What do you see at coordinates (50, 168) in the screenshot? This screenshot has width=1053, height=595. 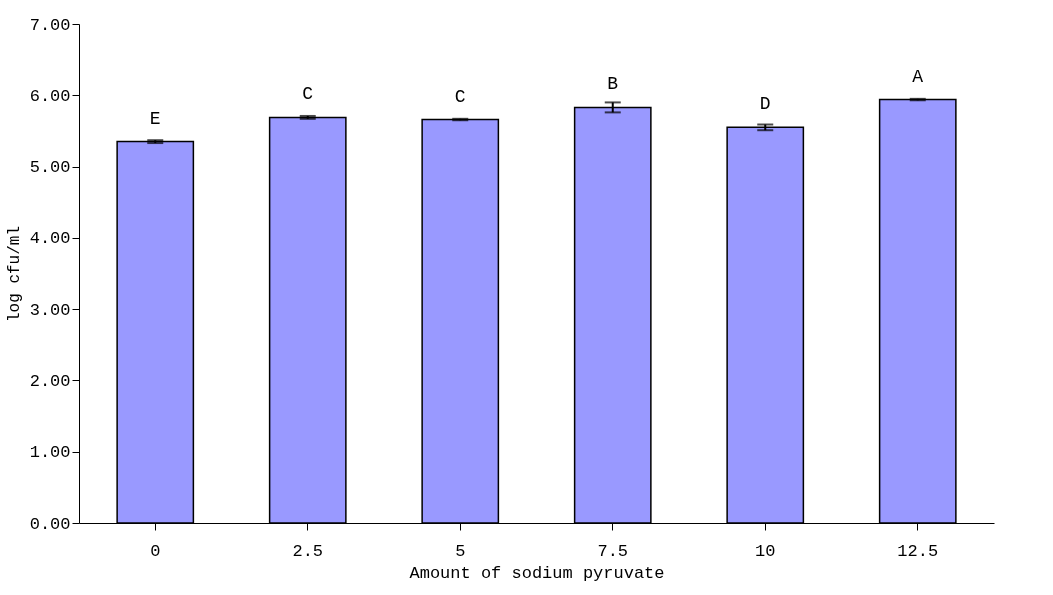 I see `y-tick-label: 5.00` at bounding box center [50, 168].